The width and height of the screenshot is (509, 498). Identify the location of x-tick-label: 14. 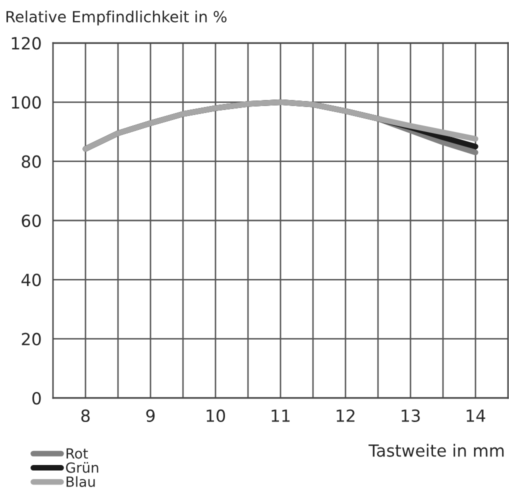
(476, 416).